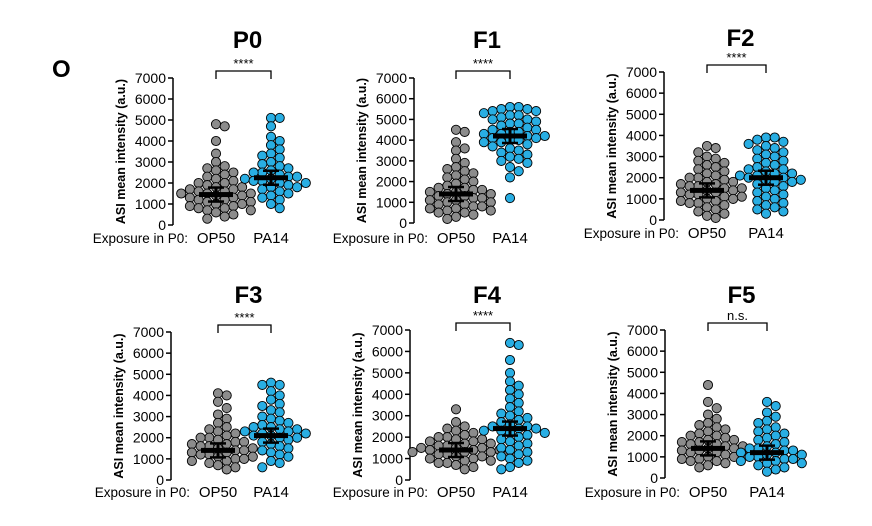 The height and width of the screenshot is (526, 872). What do you see at coordinates (642, 372) in the screenshot?
I see `y-tick-label: 5000` at bounding box center [642, 372].